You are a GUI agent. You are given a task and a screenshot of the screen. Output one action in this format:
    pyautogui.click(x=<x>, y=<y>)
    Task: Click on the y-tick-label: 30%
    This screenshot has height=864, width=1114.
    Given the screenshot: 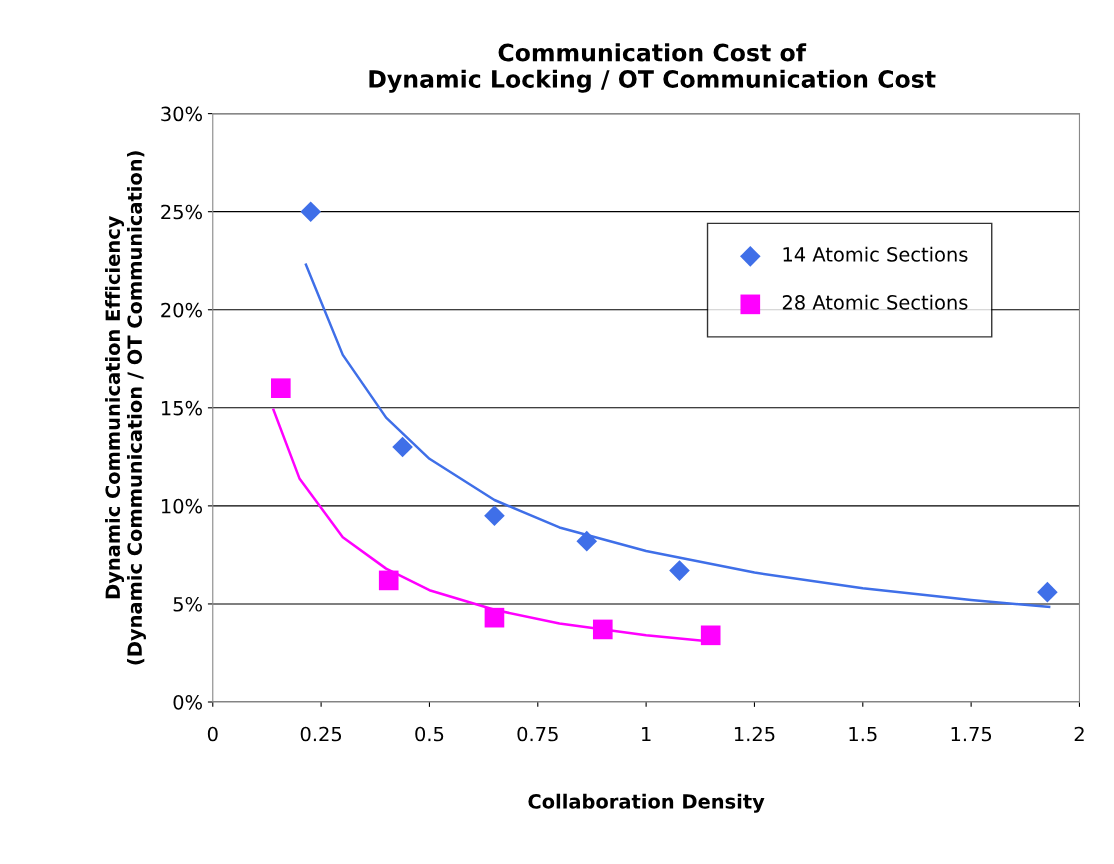 What is the action you would take?
    pyautogui.click(x=181, y=114)
    